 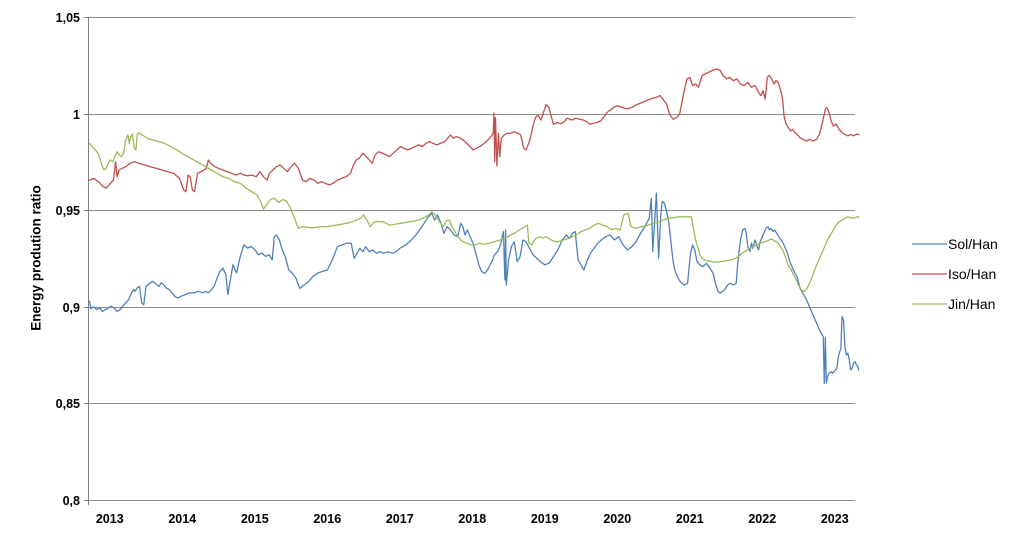 I want to click on x-axis-year-label: 2015, so click(x=255, y=519).